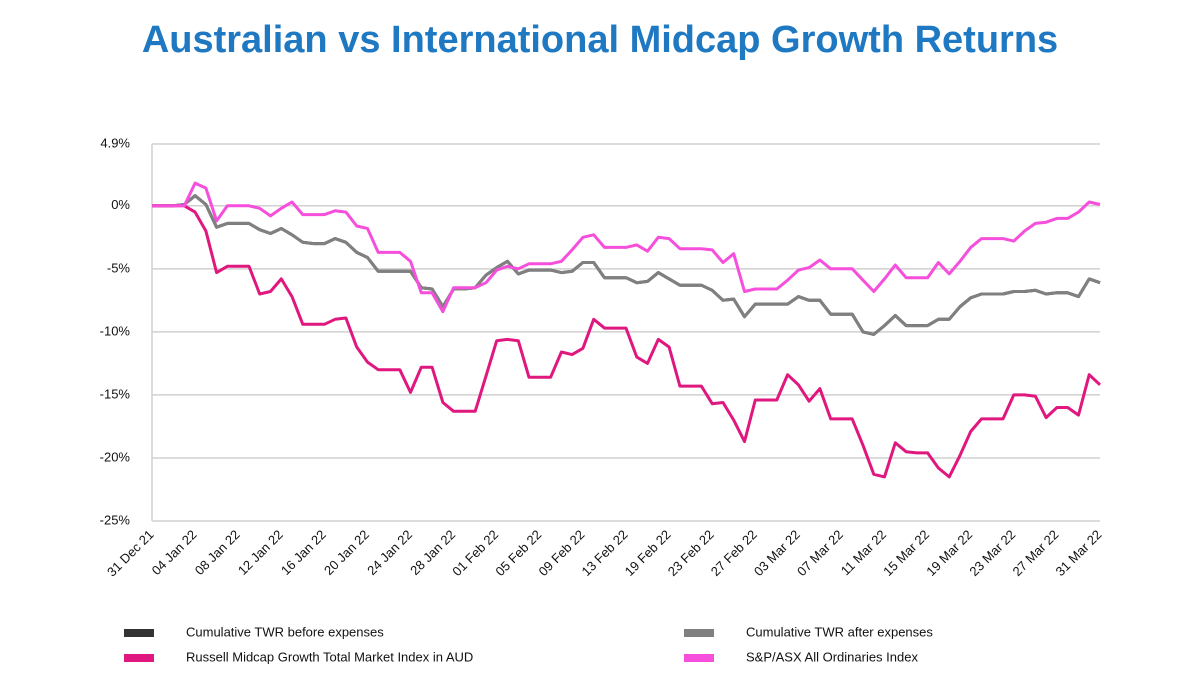 Image resolution: width=1200 pixels, height=700 pixels. Describe the element at coordinates (389, 552) in the screenshot. I see `x-tick-label: 24 Jan 22` at that location.